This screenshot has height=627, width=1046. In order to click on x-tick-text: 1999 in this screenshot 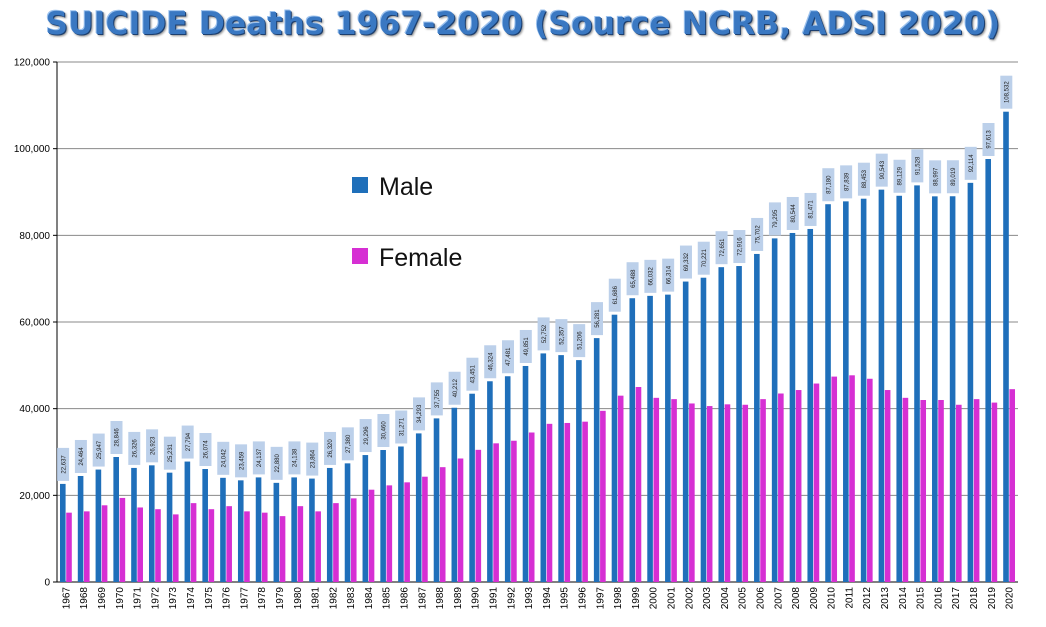, I will do `click(636, 598)`.